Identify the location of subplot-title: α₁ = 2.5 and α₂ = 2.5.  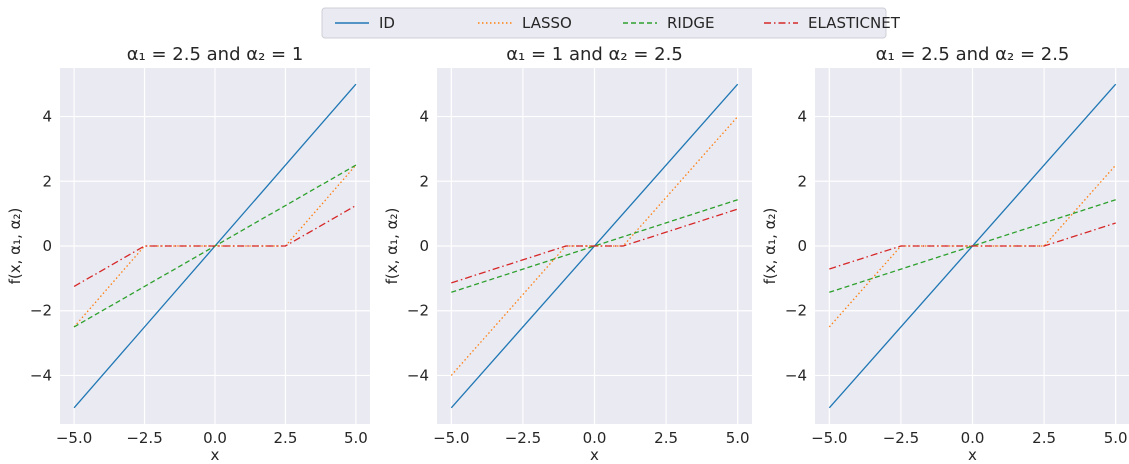
(973, 54).